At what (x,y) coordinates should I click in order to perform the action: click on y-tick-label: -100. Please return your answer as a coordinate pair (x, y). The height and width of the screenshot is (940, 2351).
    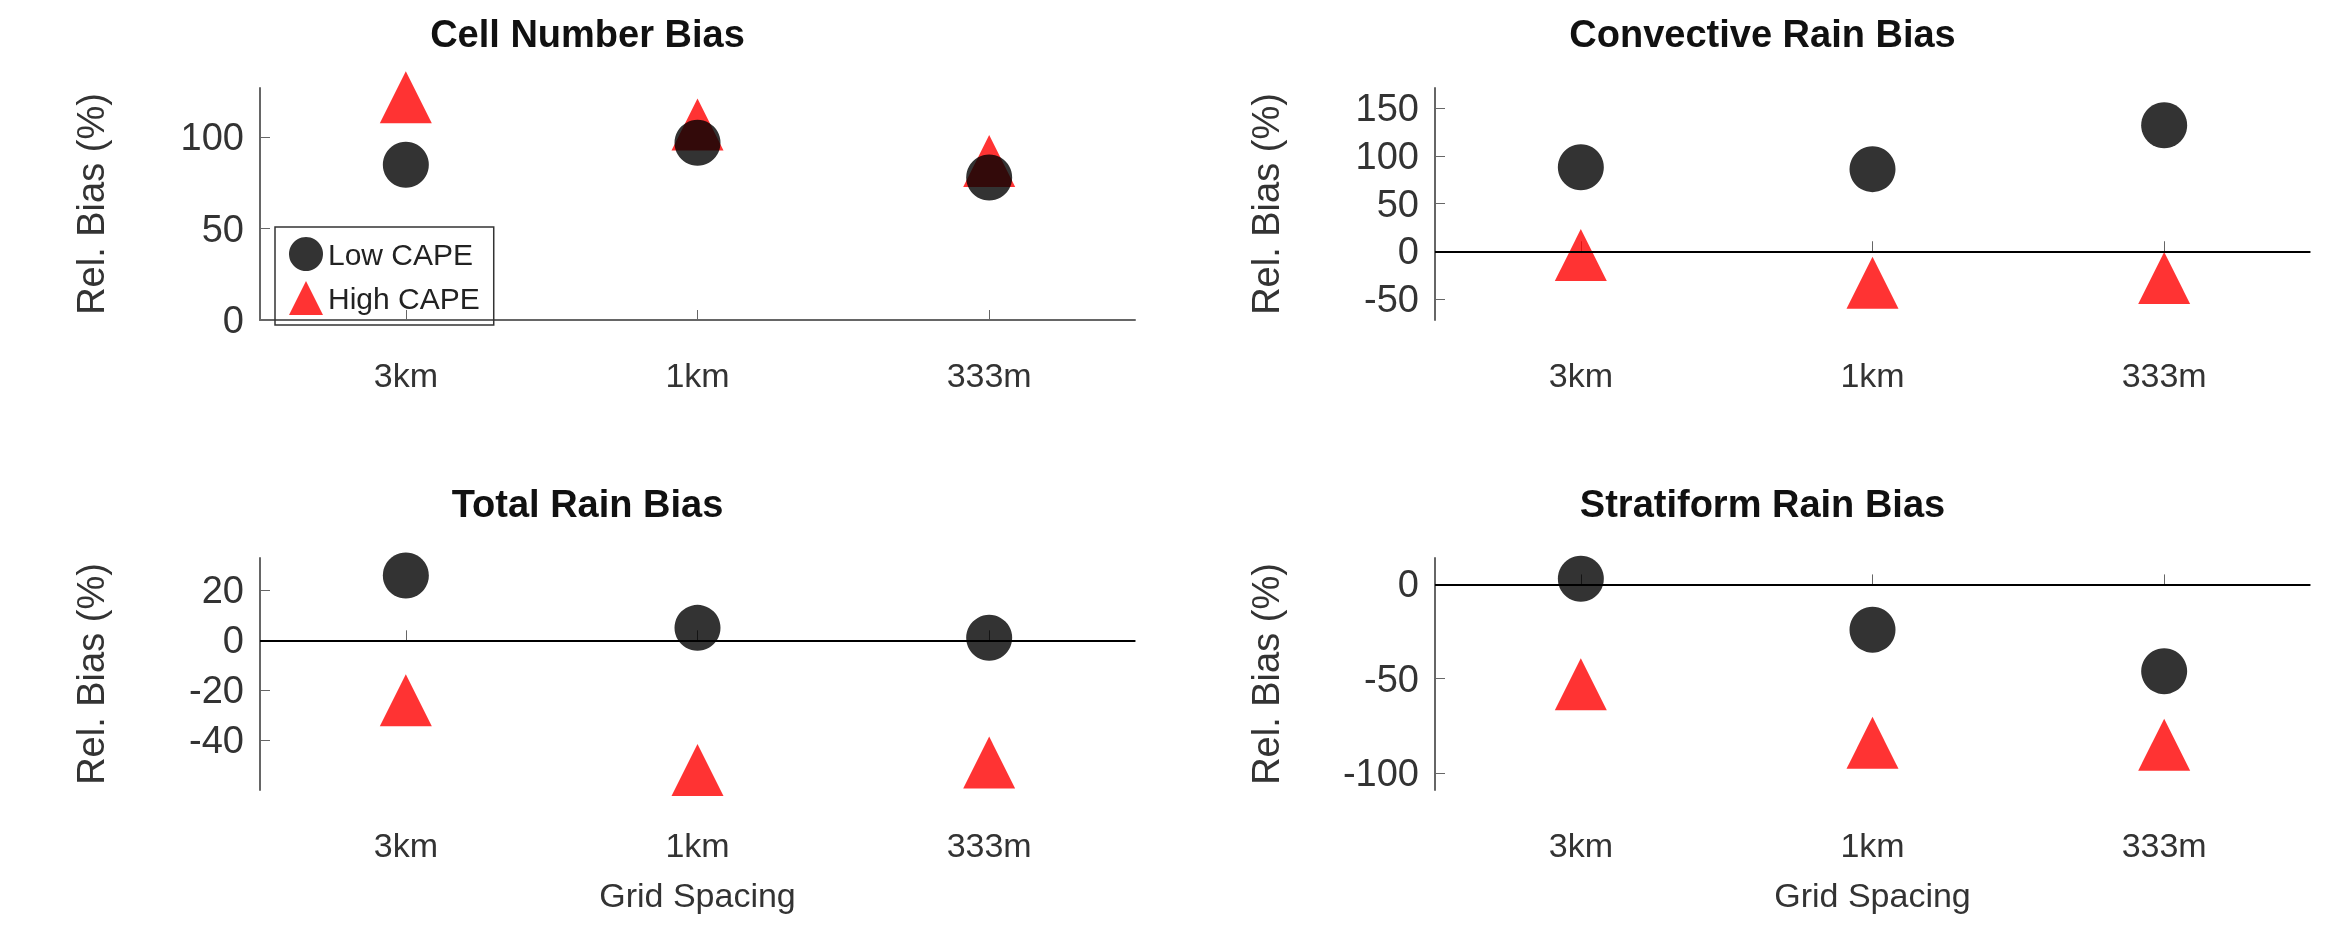
    Looking at the image, I should click on (1380, 773).